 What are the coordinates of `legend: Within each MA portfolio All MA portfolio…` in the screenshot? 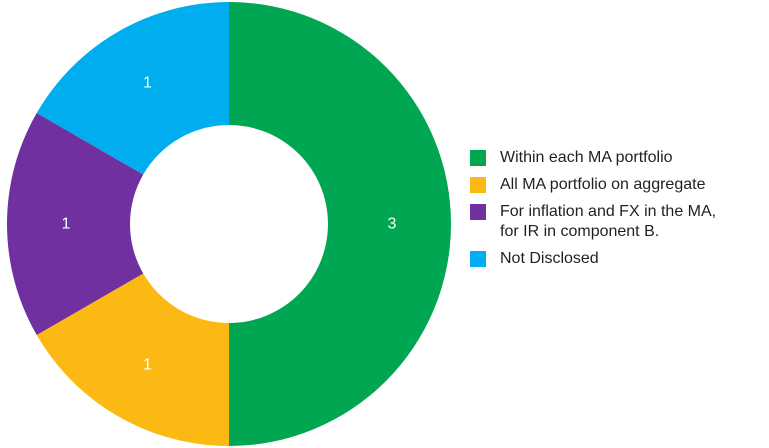 It's located at (619, 212).